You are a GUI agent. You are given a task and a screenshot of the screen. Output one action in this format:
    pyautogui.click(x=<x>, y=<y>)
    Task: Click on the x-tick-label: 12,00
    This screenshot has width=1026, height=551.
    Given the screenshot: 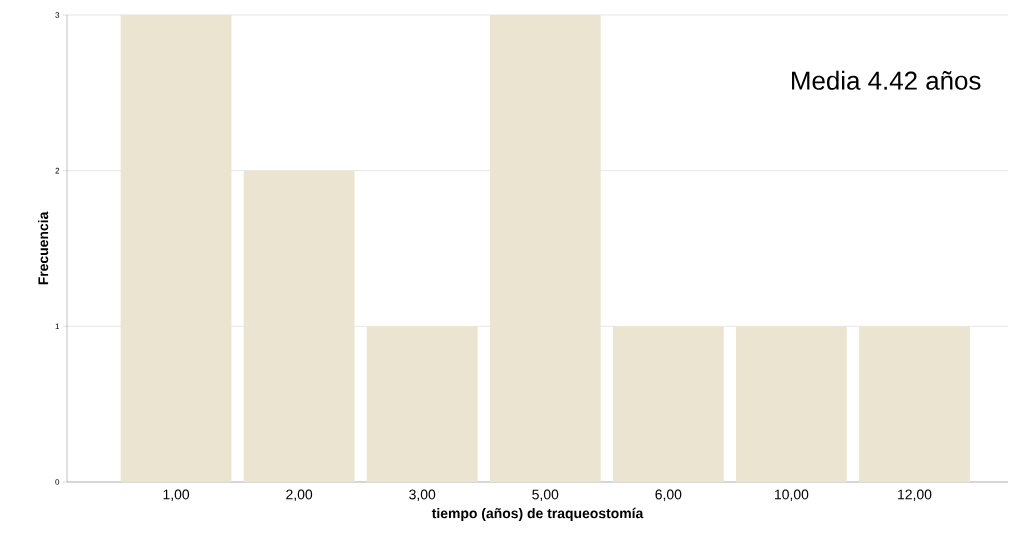 What is the action you would take?
    pyautogui.click(x=915, y=495)
    